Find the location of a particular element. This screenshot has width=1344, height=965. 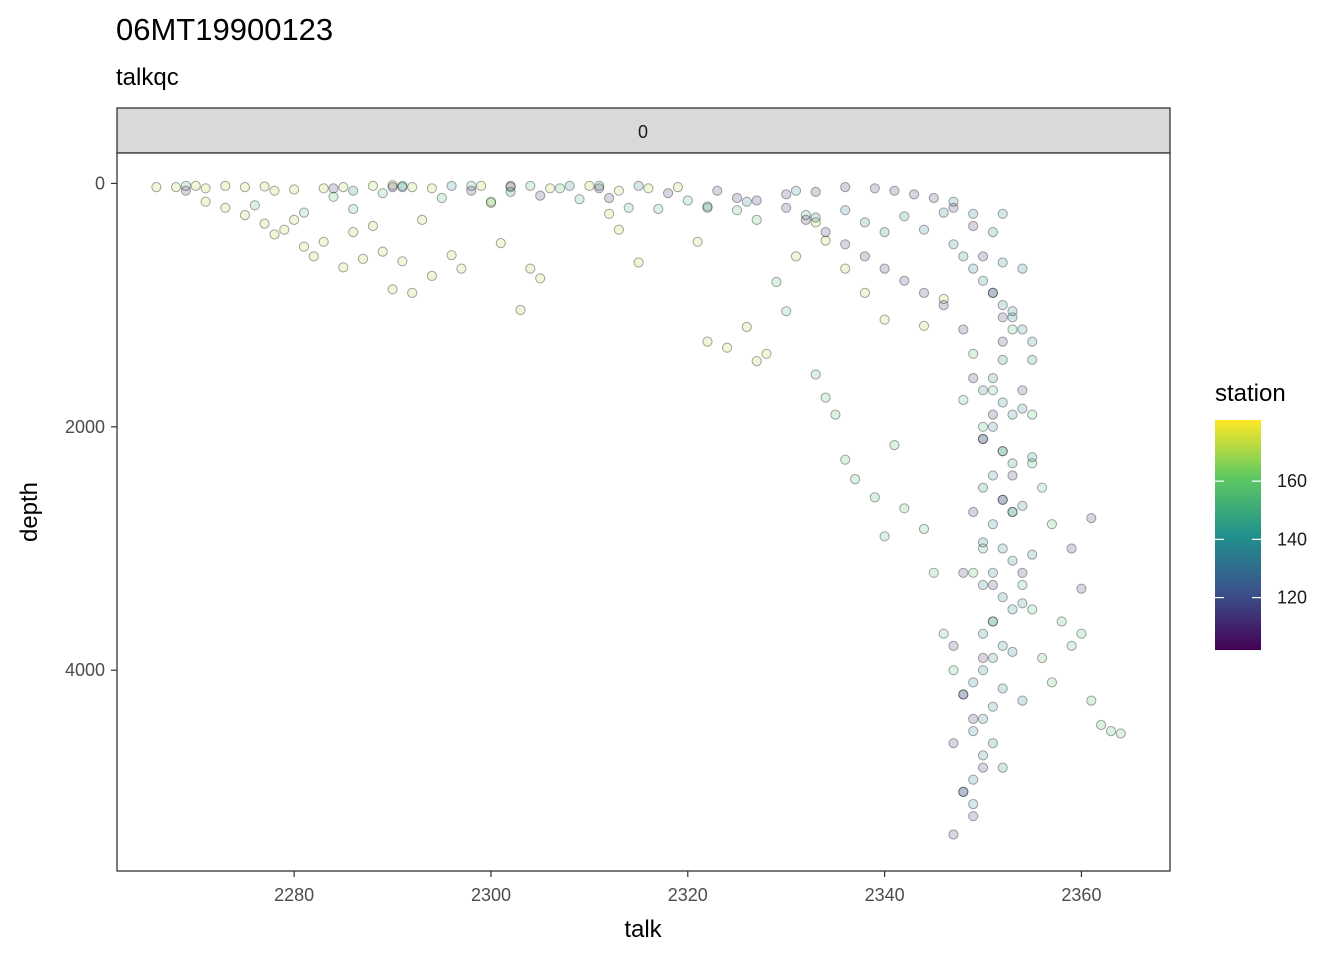

legend: station 120 140 160 is located at coordinates (1261, 515).